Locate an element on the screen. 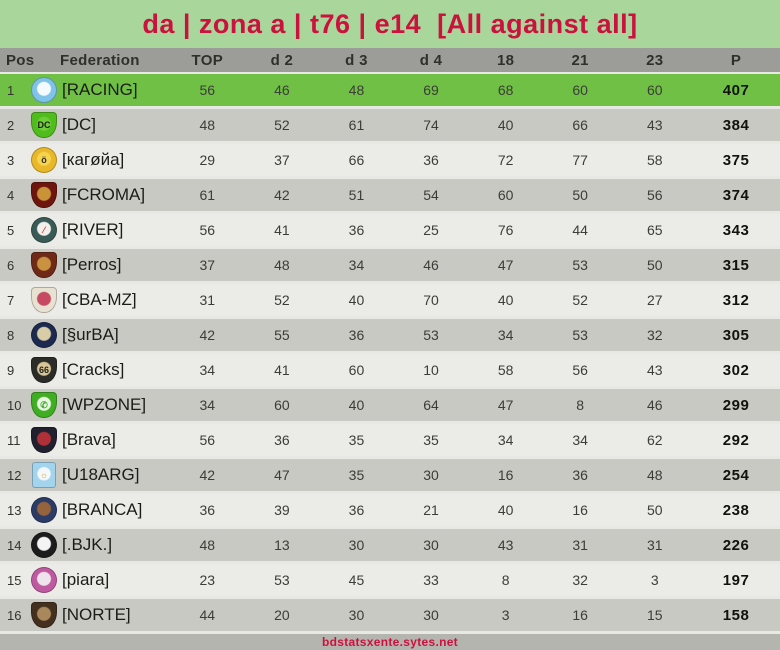 The height and width of the screenshot is (650, 780). stat-23: 60 is located at coordinates (654, 90).